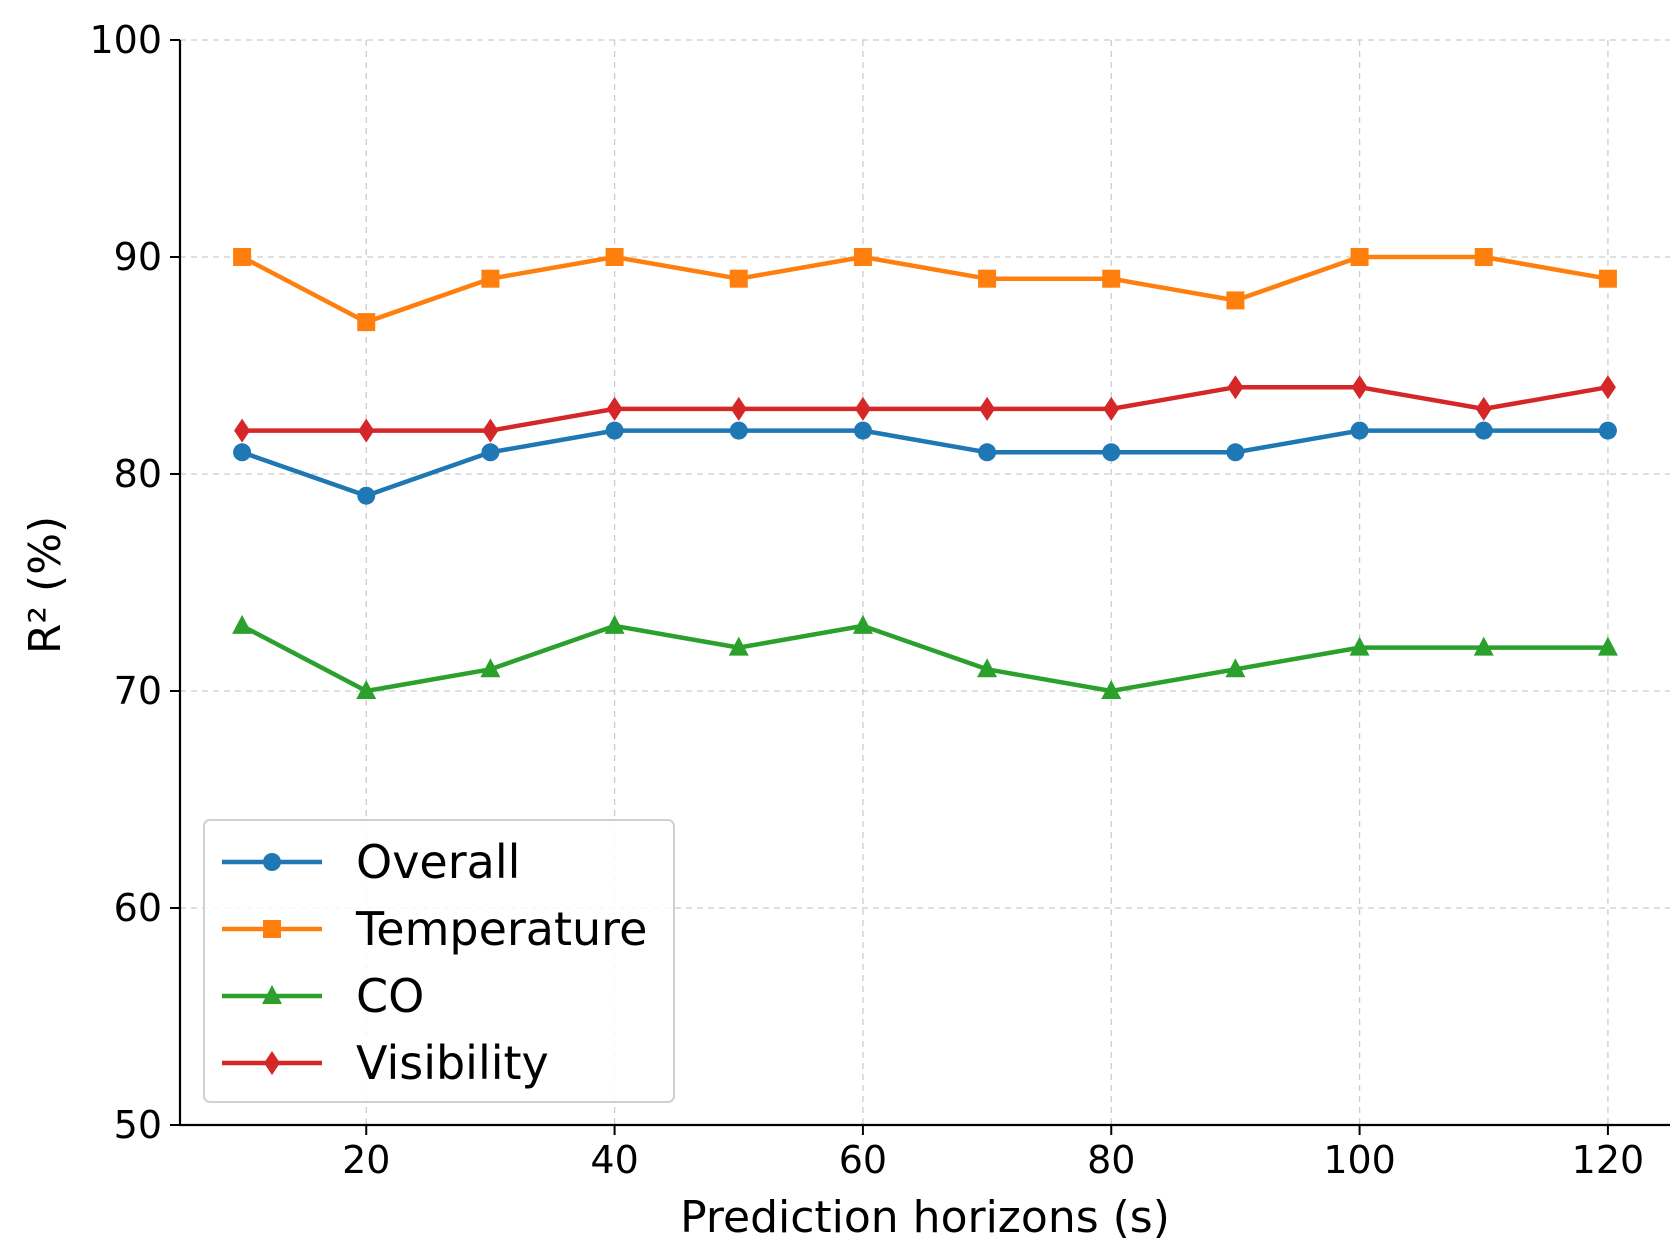 The image size is (1680, 1251). What do you see at coordinates (138, 474) in the screenshot?
I see `y-tick-label: 80` at bounding box center [138, 474].